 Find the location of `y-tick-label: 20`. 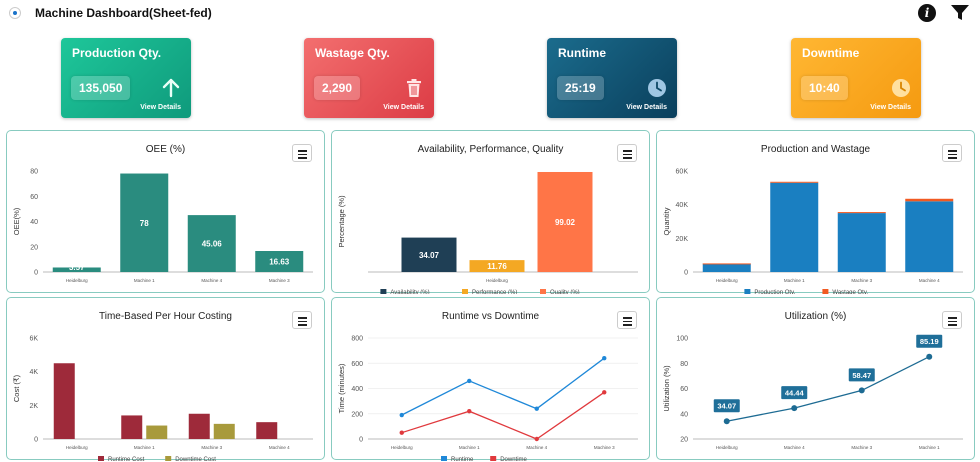

y-tick-label: 20 is located at coordinates (34, 247).